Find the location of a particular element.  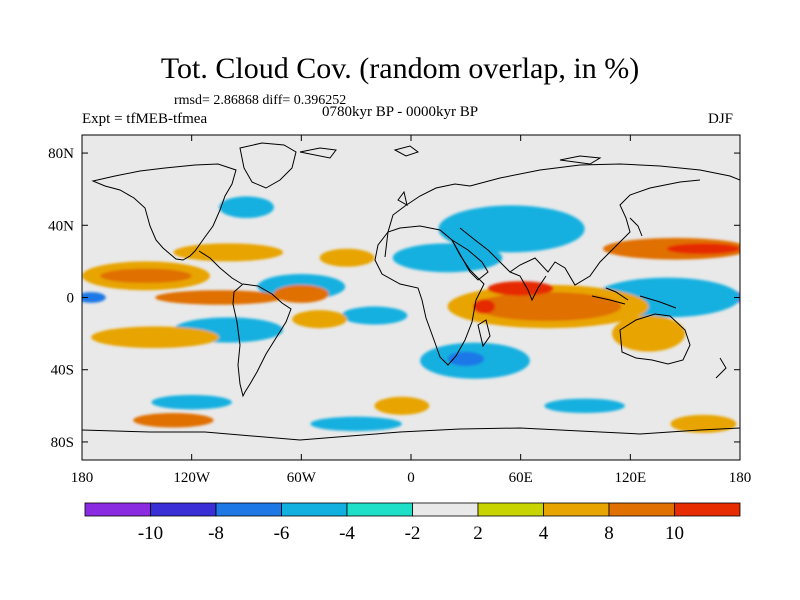

map-title: Tot. Cloud Cov. (random overlap, in %) is located at coordinates (400, 68).